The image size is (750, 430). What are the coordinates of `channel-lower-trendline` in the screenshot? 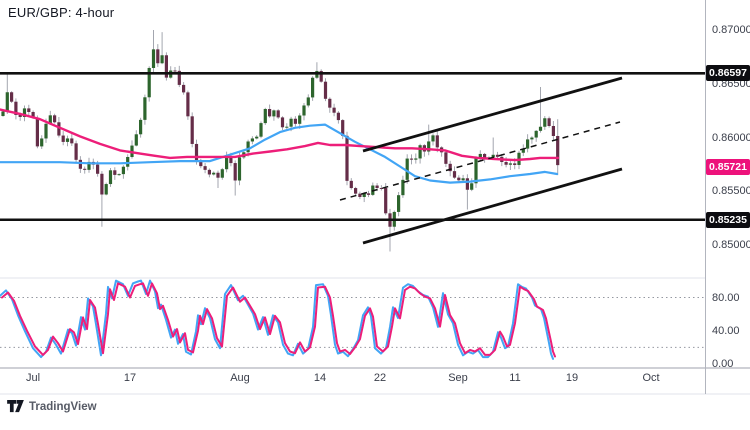 It's located at (492, 206).